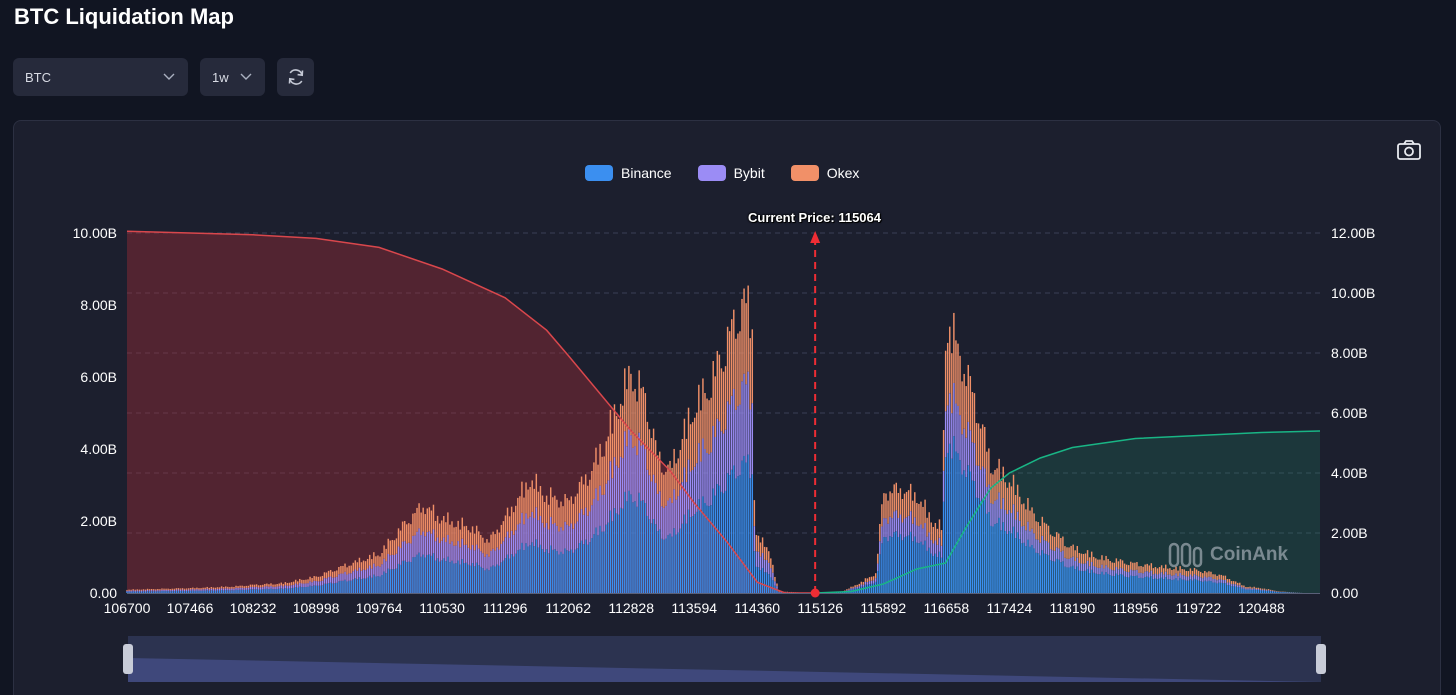 This screenshot has height=695, width=1456. I want to click on refresh-button, so click(295, 77).